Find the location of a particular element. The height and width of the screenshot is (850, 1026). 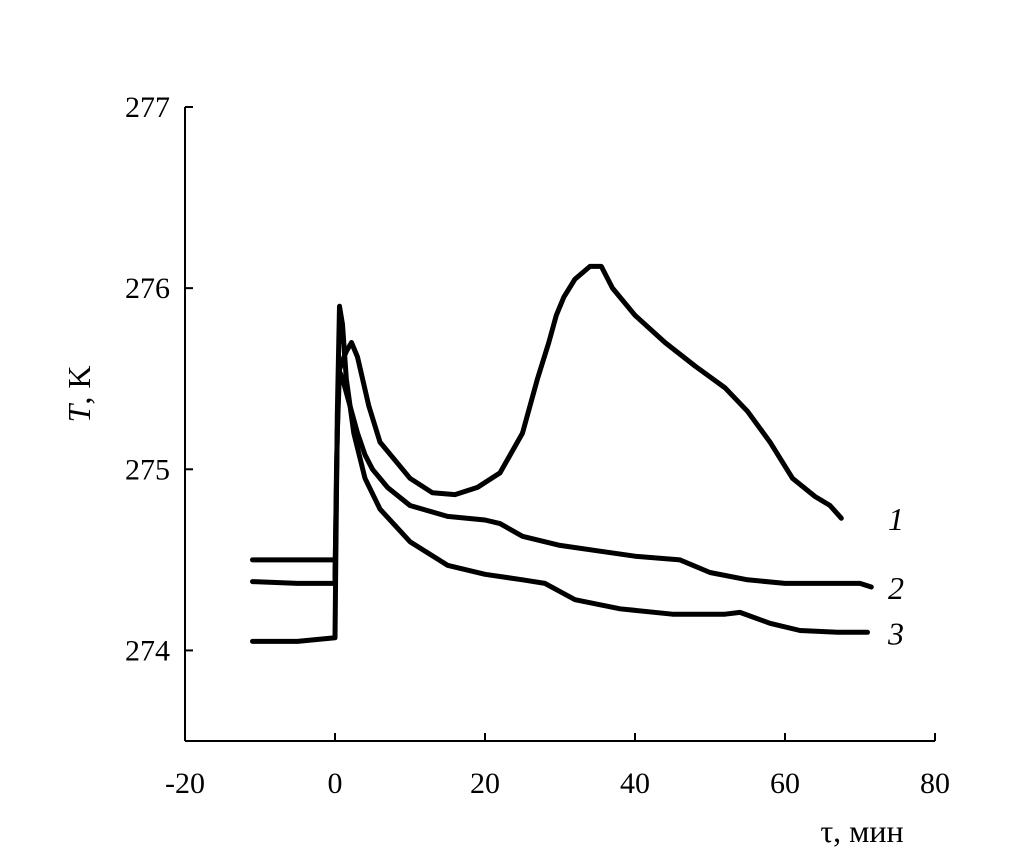

x-tick-label: 40 is located at coordinates (635, 783).